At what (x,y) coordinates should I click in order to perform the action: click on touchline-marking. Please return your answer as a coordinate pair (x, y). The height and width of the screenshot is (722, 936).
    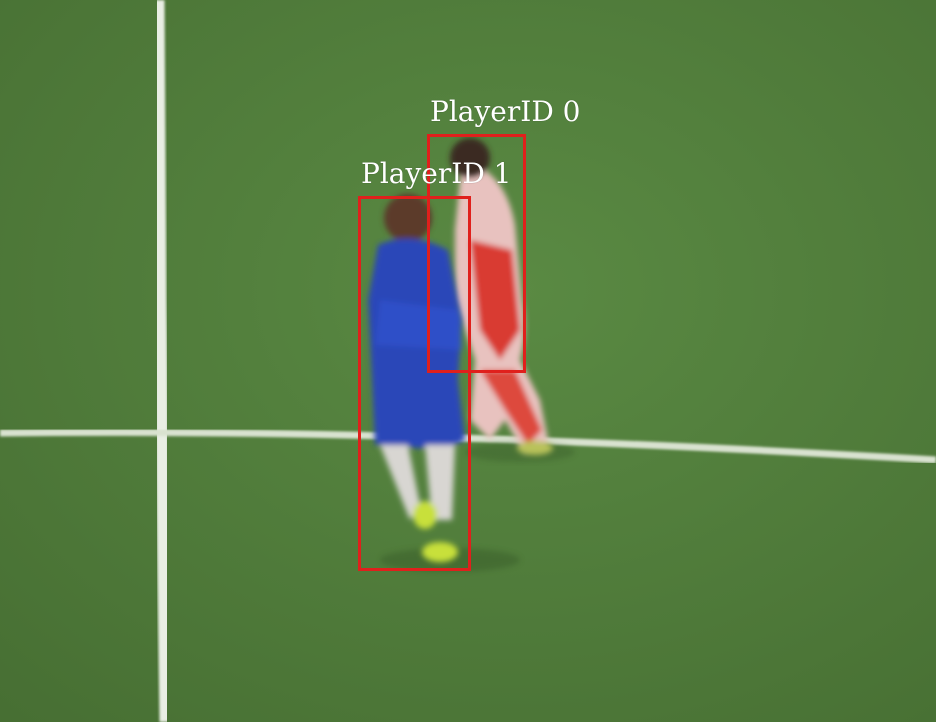
    Looking at the image, I should click on (162, 361).